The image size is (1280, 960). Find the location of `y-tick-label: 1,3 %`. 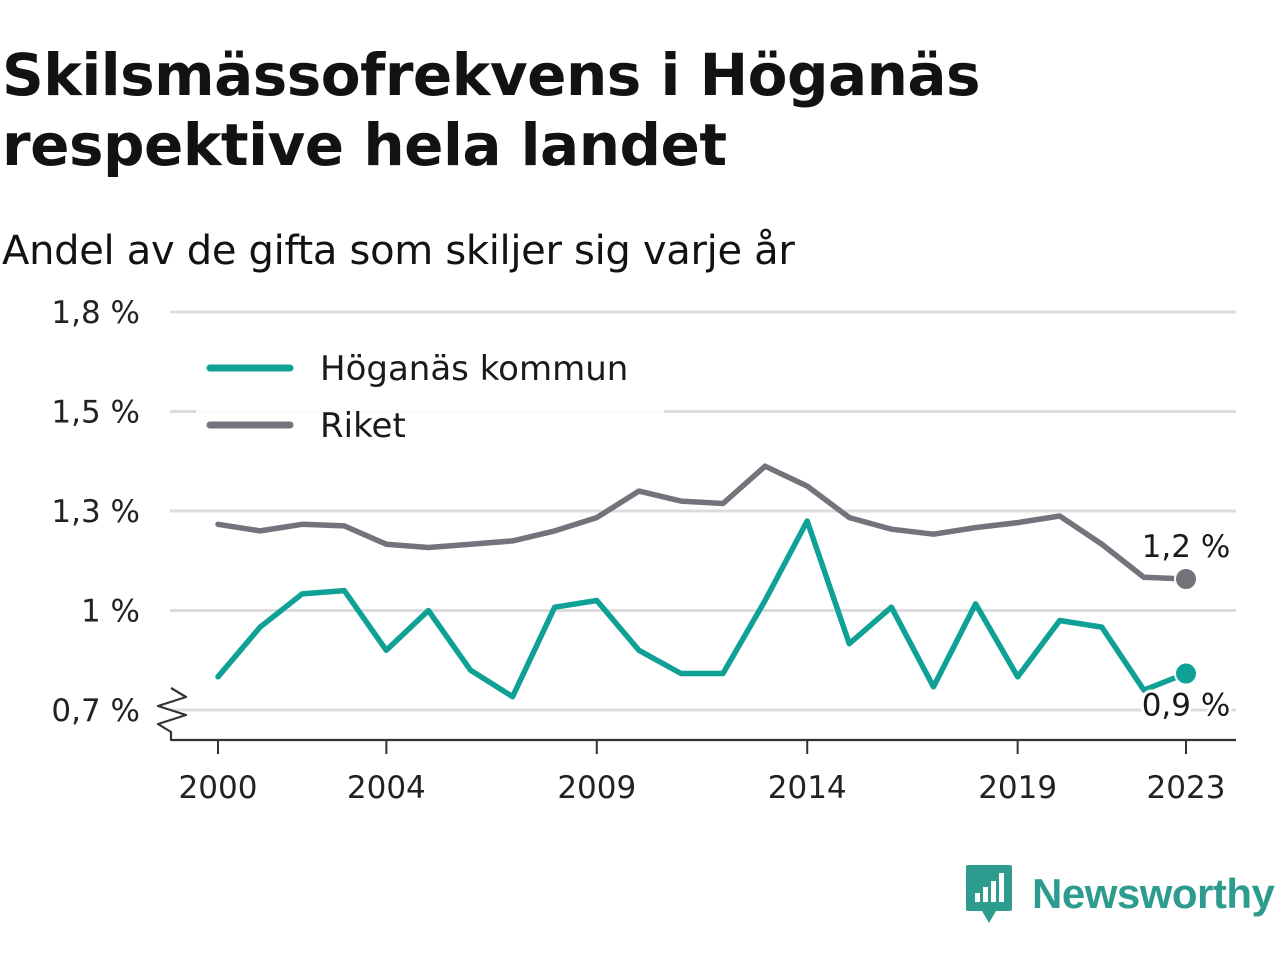

y-tick-label: 1,3 % is located at coordinates (95, 512).